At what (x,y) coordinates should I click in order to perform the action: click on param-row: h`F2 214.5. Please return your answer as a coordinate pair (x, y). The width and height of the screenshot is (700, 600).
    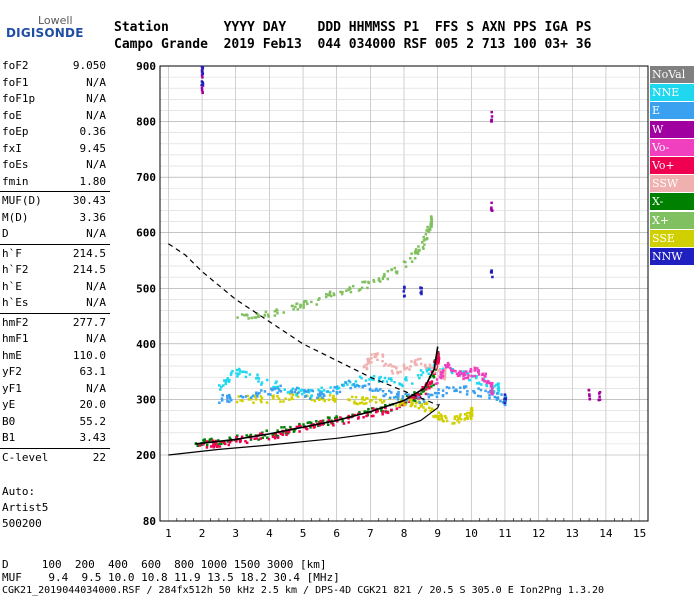
    Looking at the image, I should click on (54, 270).